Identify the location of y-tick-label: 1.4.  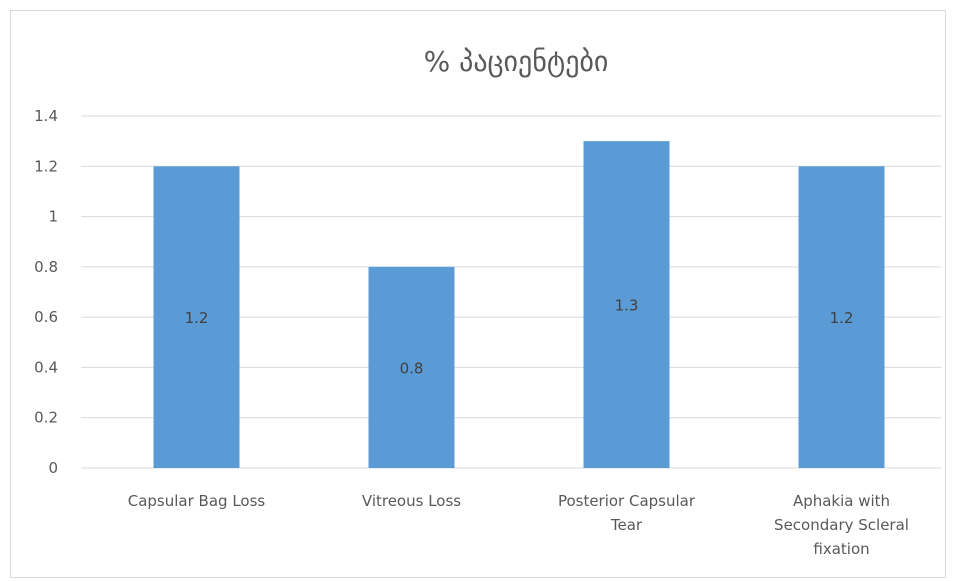
(46, 116).